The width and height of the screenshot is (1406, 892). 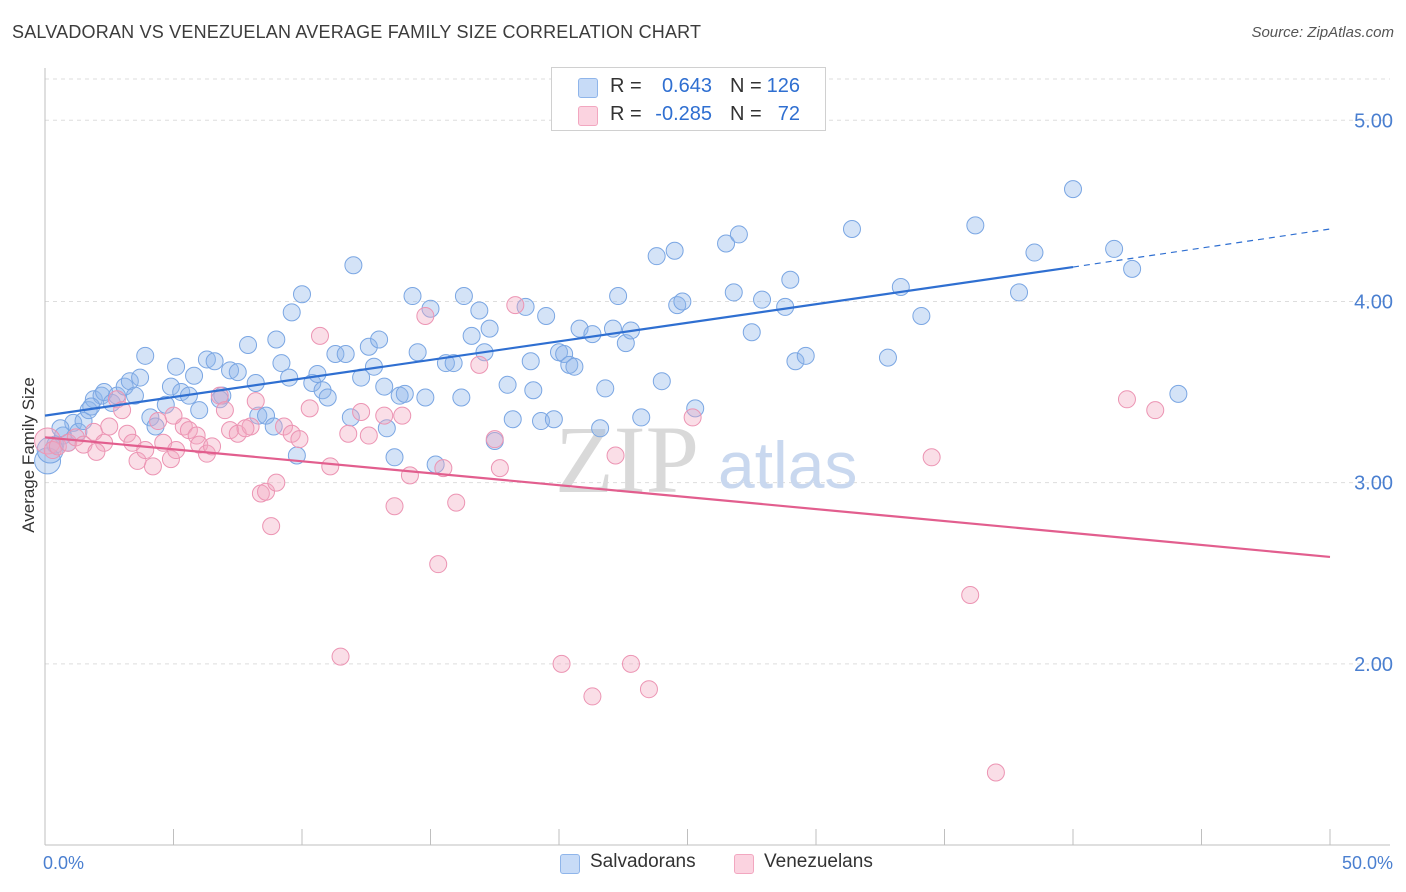 What do you see at coordinates (1322, 32) in the screenshot?
I see `source-label: Source: ZipAtlas.com` at bounding box center [1322, 32].